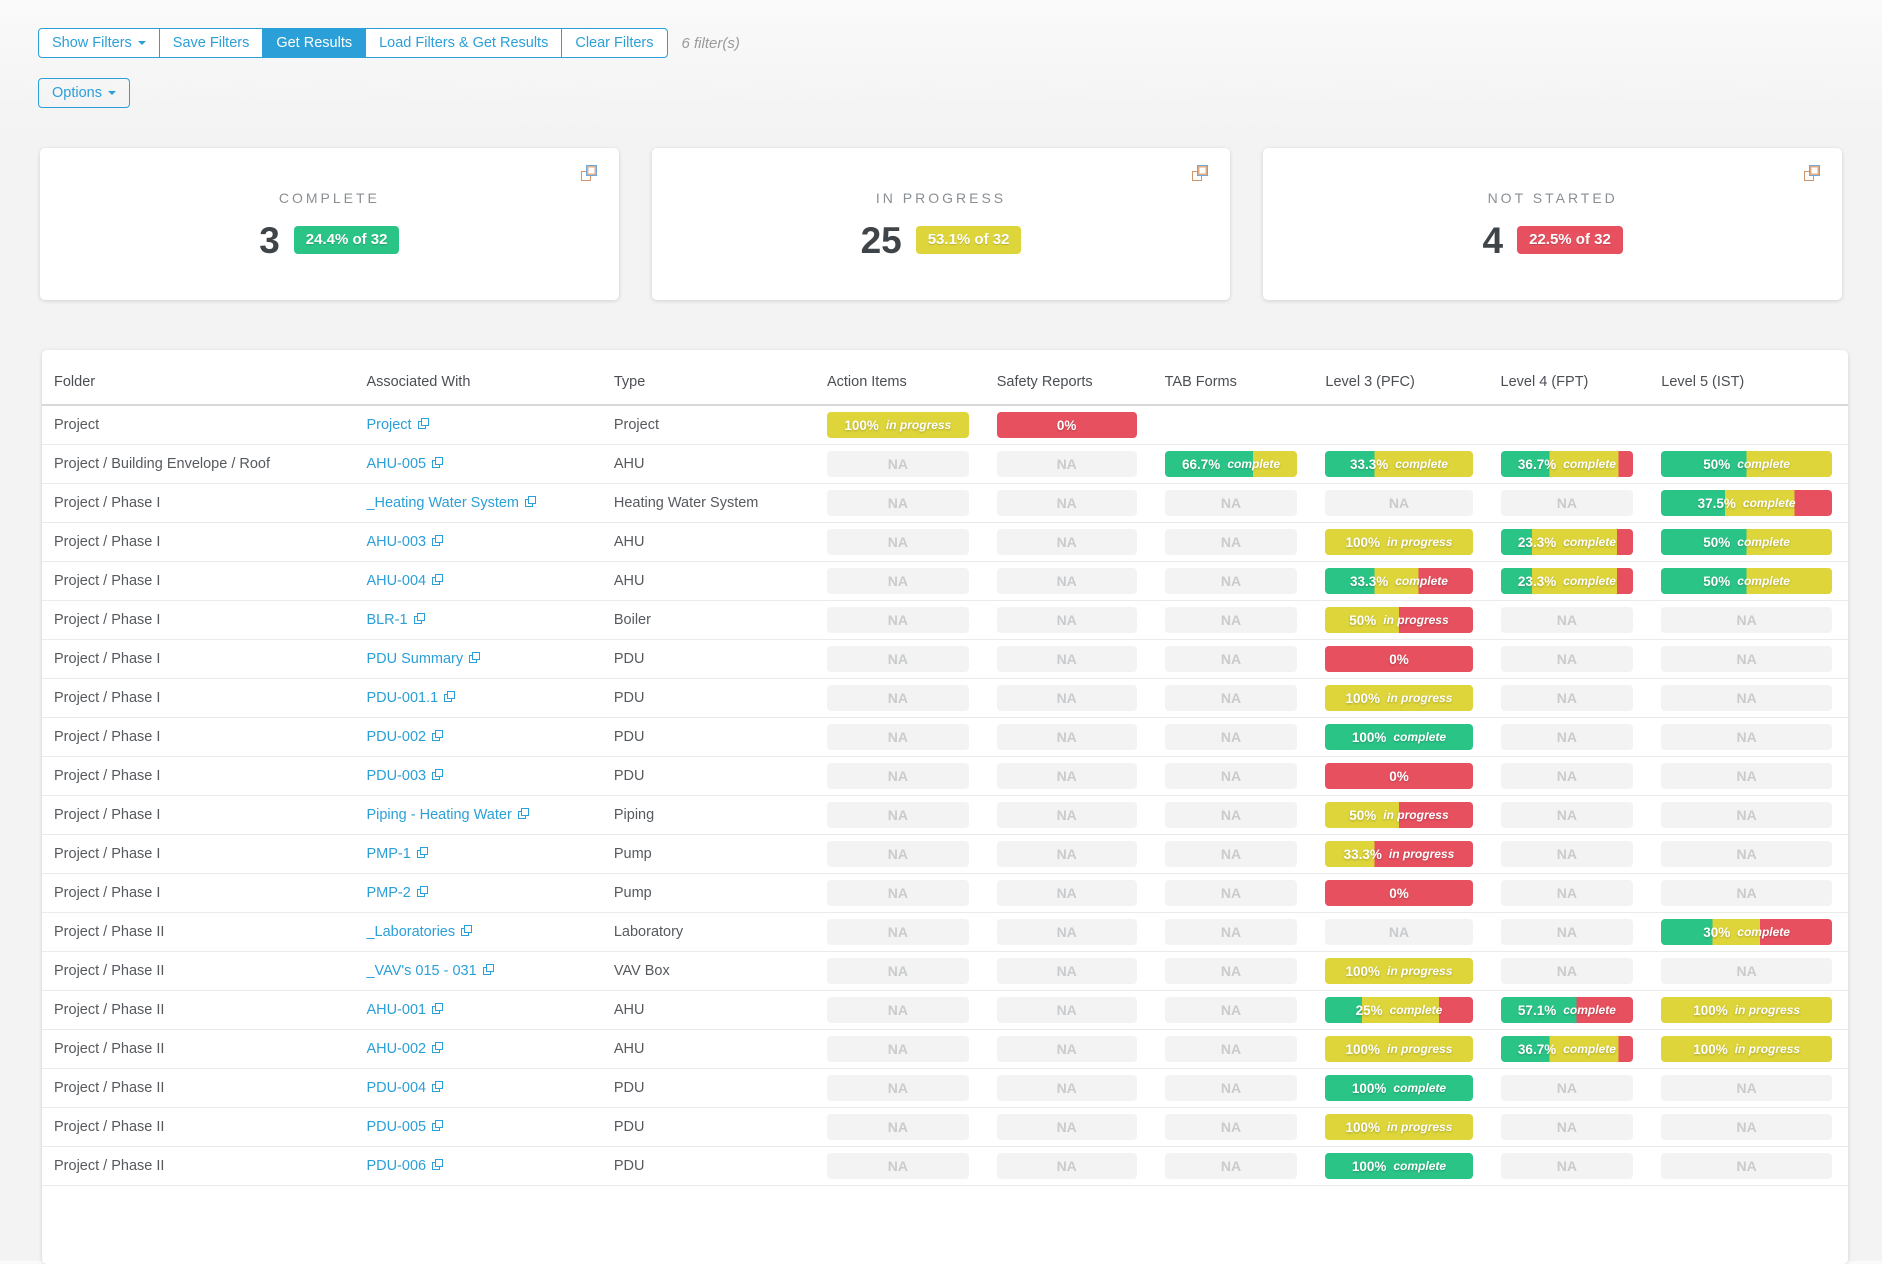 The width and height of the screenshot is (1882, 1264). I want to click on filter-button-get-results: Get Results, so click(314, 43).